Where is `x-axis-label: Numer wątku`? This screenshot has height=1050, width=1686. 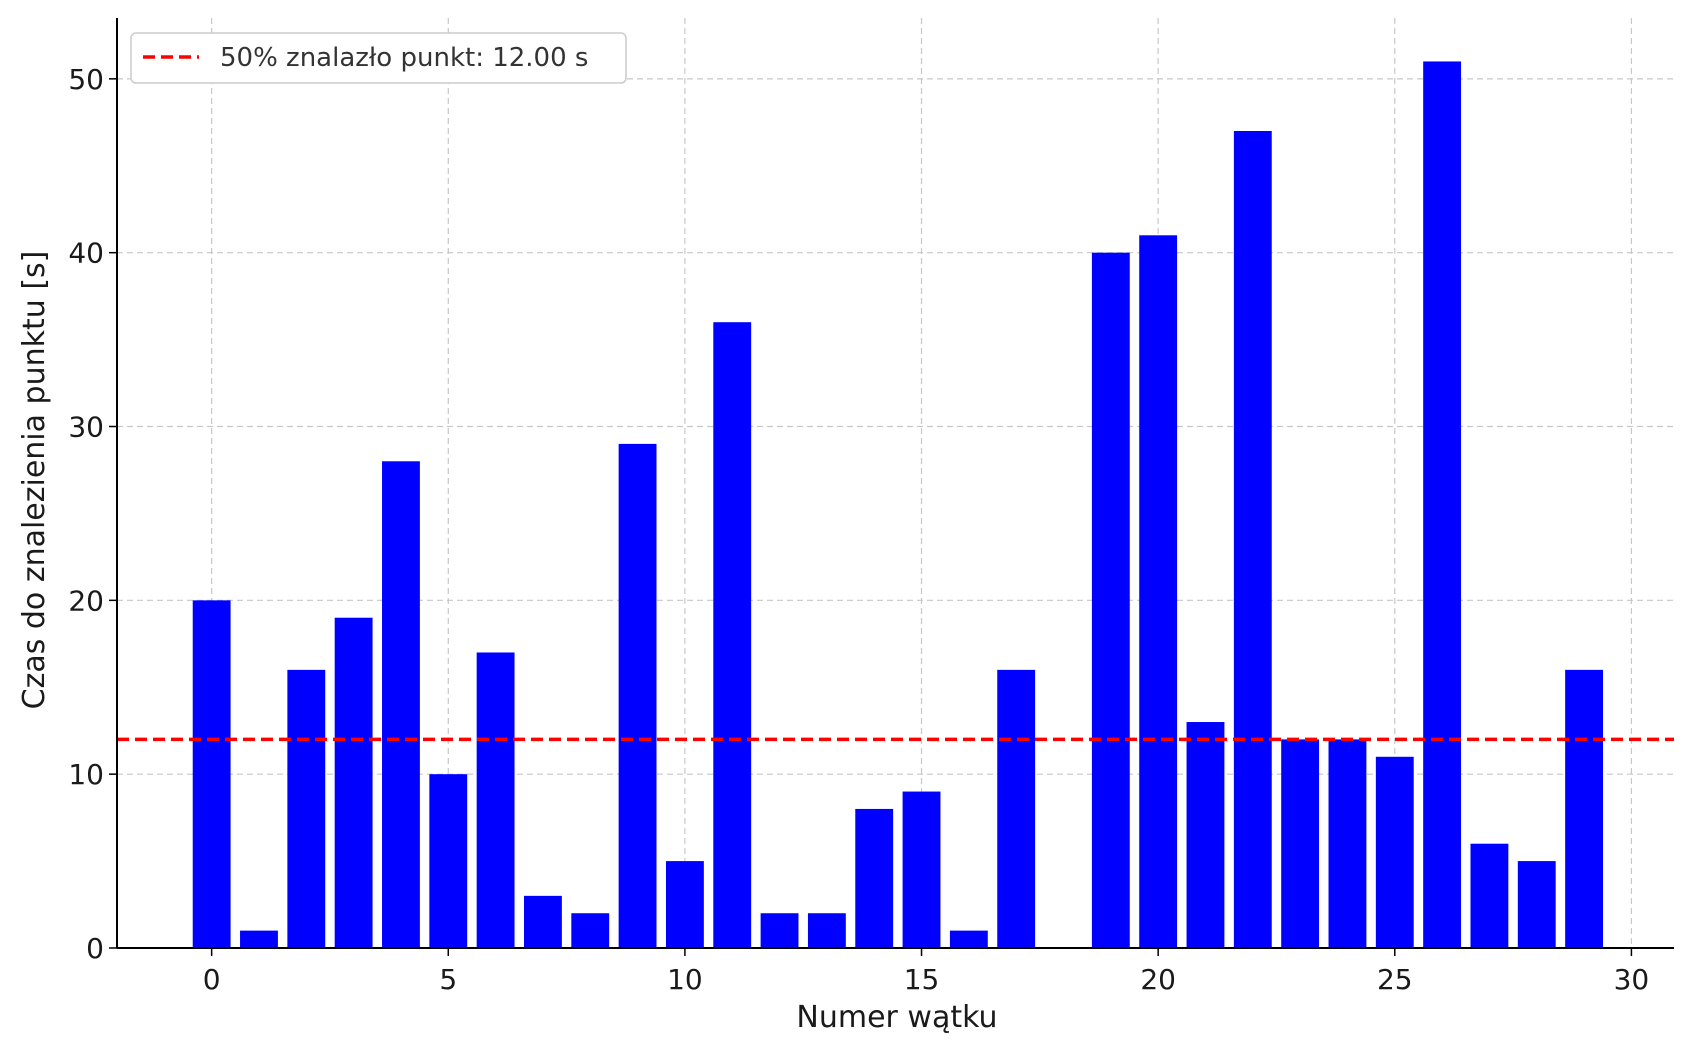 x-axis-label: Numer wątku is located at coordinates (896, 1017).